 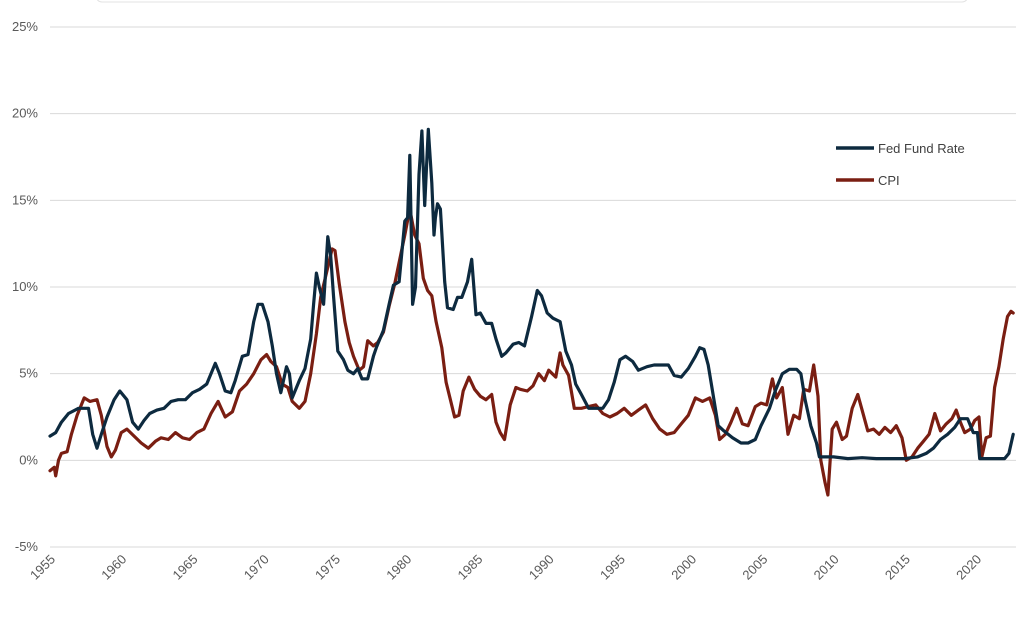 I want to click on y-tick-label: 10%, so click(x=25, y=286).